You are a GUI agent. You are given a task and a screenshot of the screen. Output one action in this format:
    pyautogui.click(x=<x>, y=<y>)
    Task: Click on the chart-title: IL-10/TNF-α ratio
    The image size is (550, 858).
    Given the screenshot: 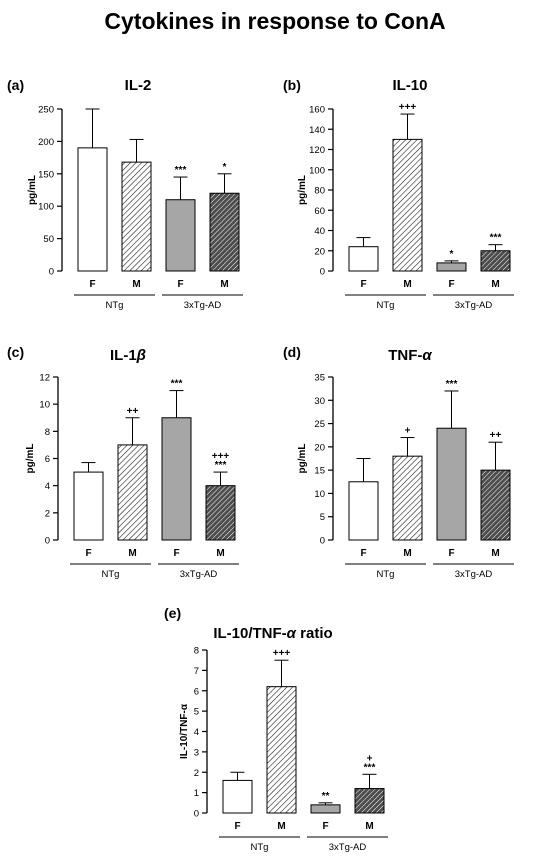 What is the action you would take?
    pyautogui.click(x=272, y=633)
    